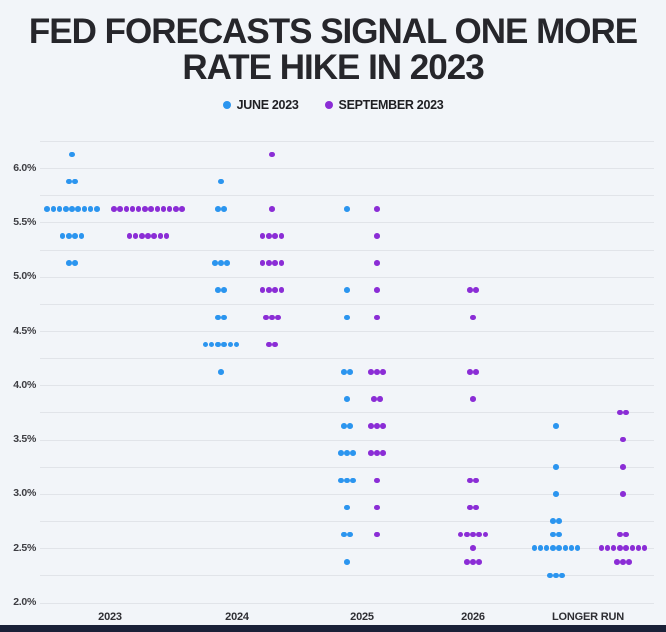  Describe the element at coordinates (24, 276) in the screenshot. I see `y-axis-label: 5.0%` at that location.